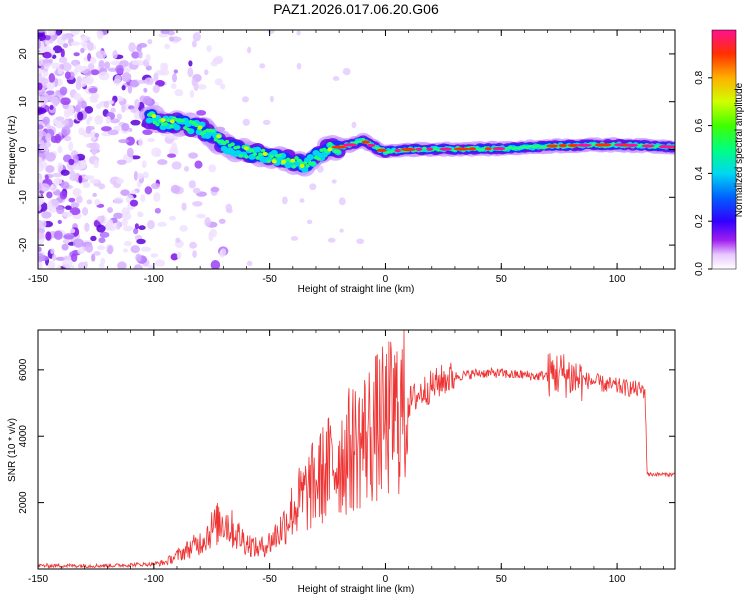 This screenshot has width=750, height=600. Describe the element at coordinates (269, 279) in the screenshot. I see `x-tick-label: -50` at that location.